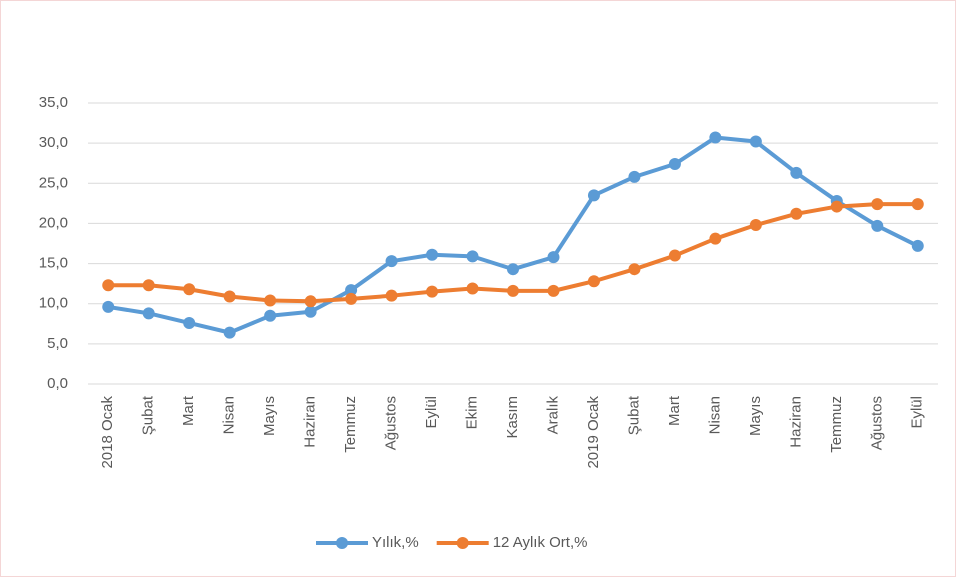 This screenshot has height=577, width=956. Describe the element at coordinates (471, 412) in the screenshot. I see `x-tick-label: Ekim` at that location.